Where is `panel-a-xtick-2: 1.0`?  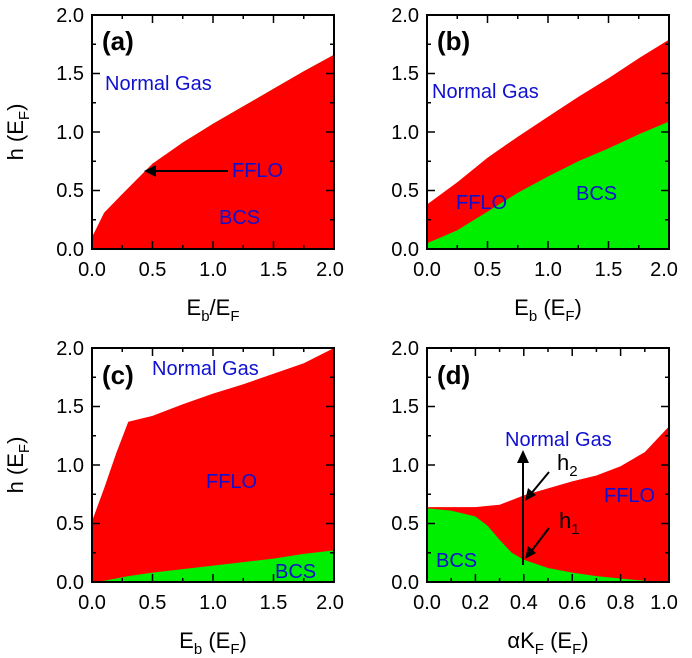 panel-a-xtick-2: 1.0 is located at coordinates (213, 270).